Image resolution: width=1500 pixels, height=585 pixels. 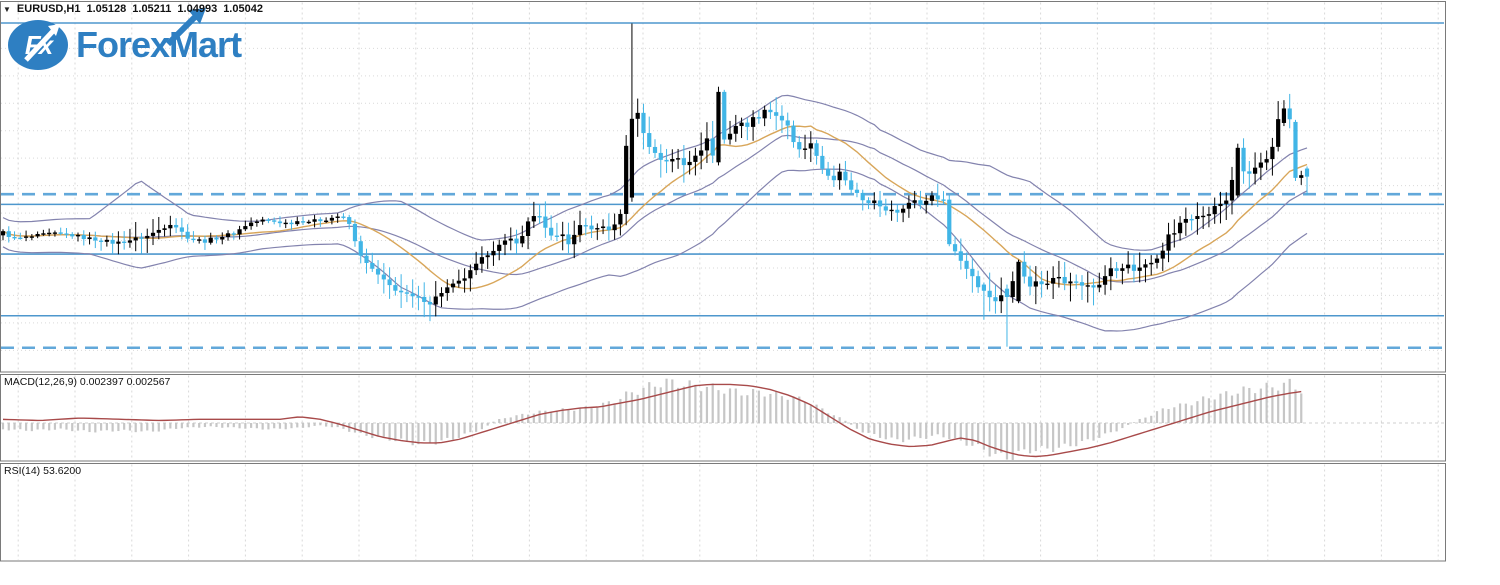 I want to click on rsi-name: RSI(14), so click(x=22, y=471).